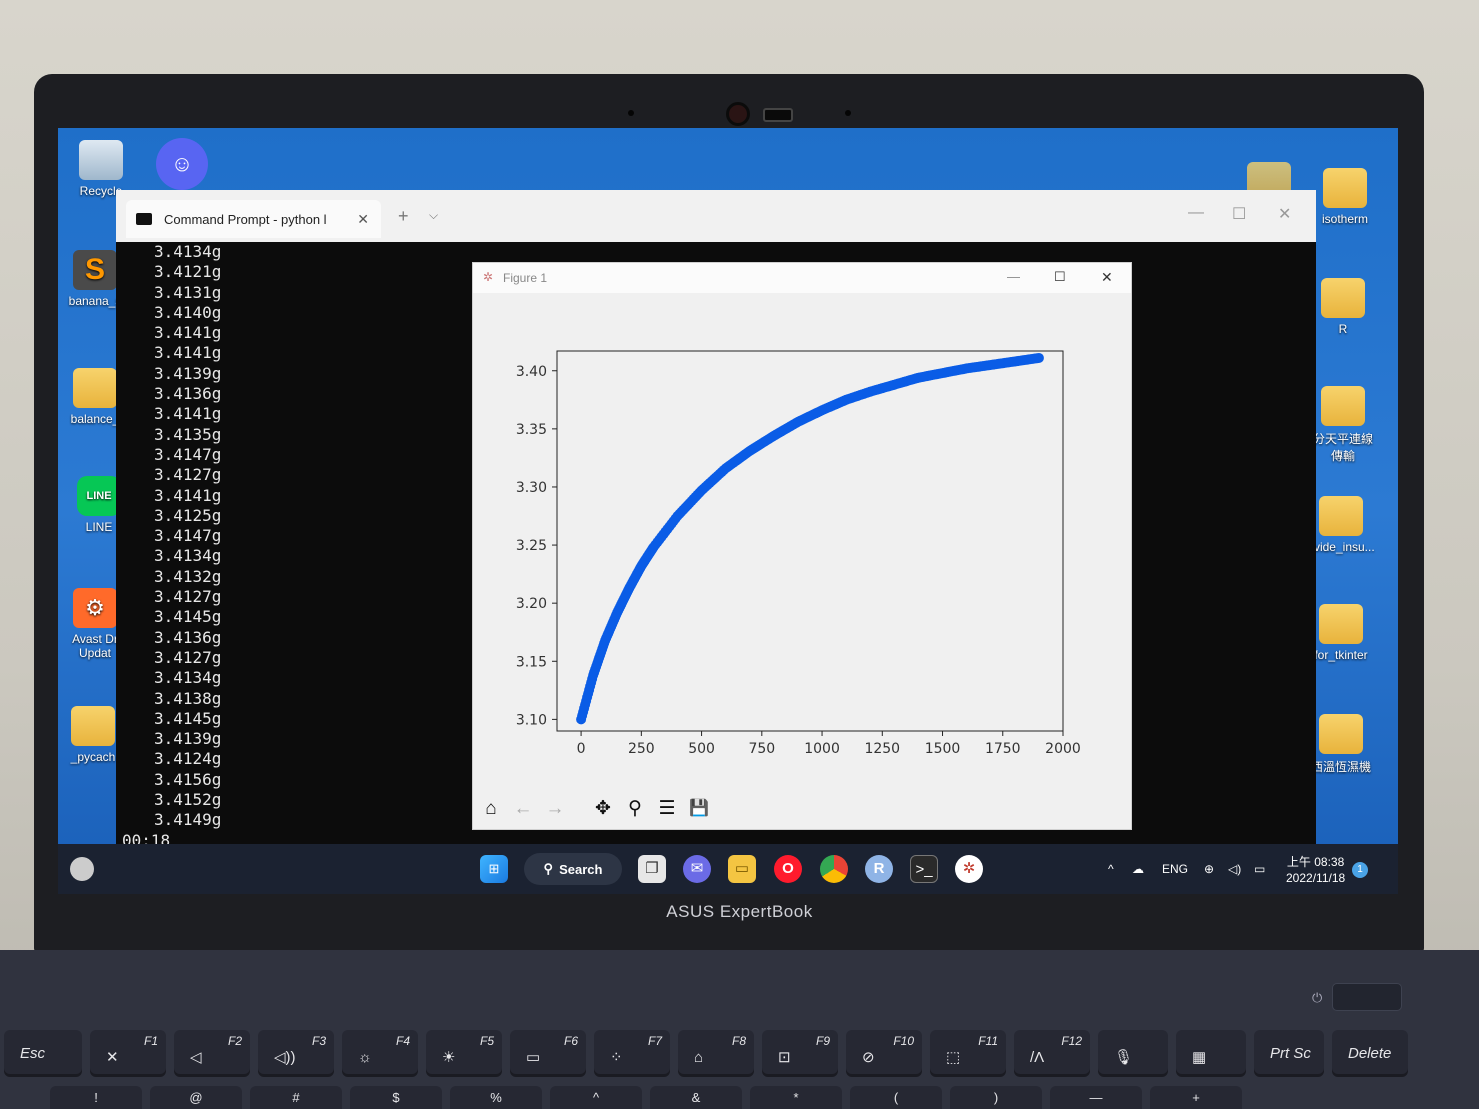 This screenshot has height=1109, width=1479. What do you see at coordinates (396, 1097) in the screenshot?
I see `key: $` at bounding box center [396, 1097].